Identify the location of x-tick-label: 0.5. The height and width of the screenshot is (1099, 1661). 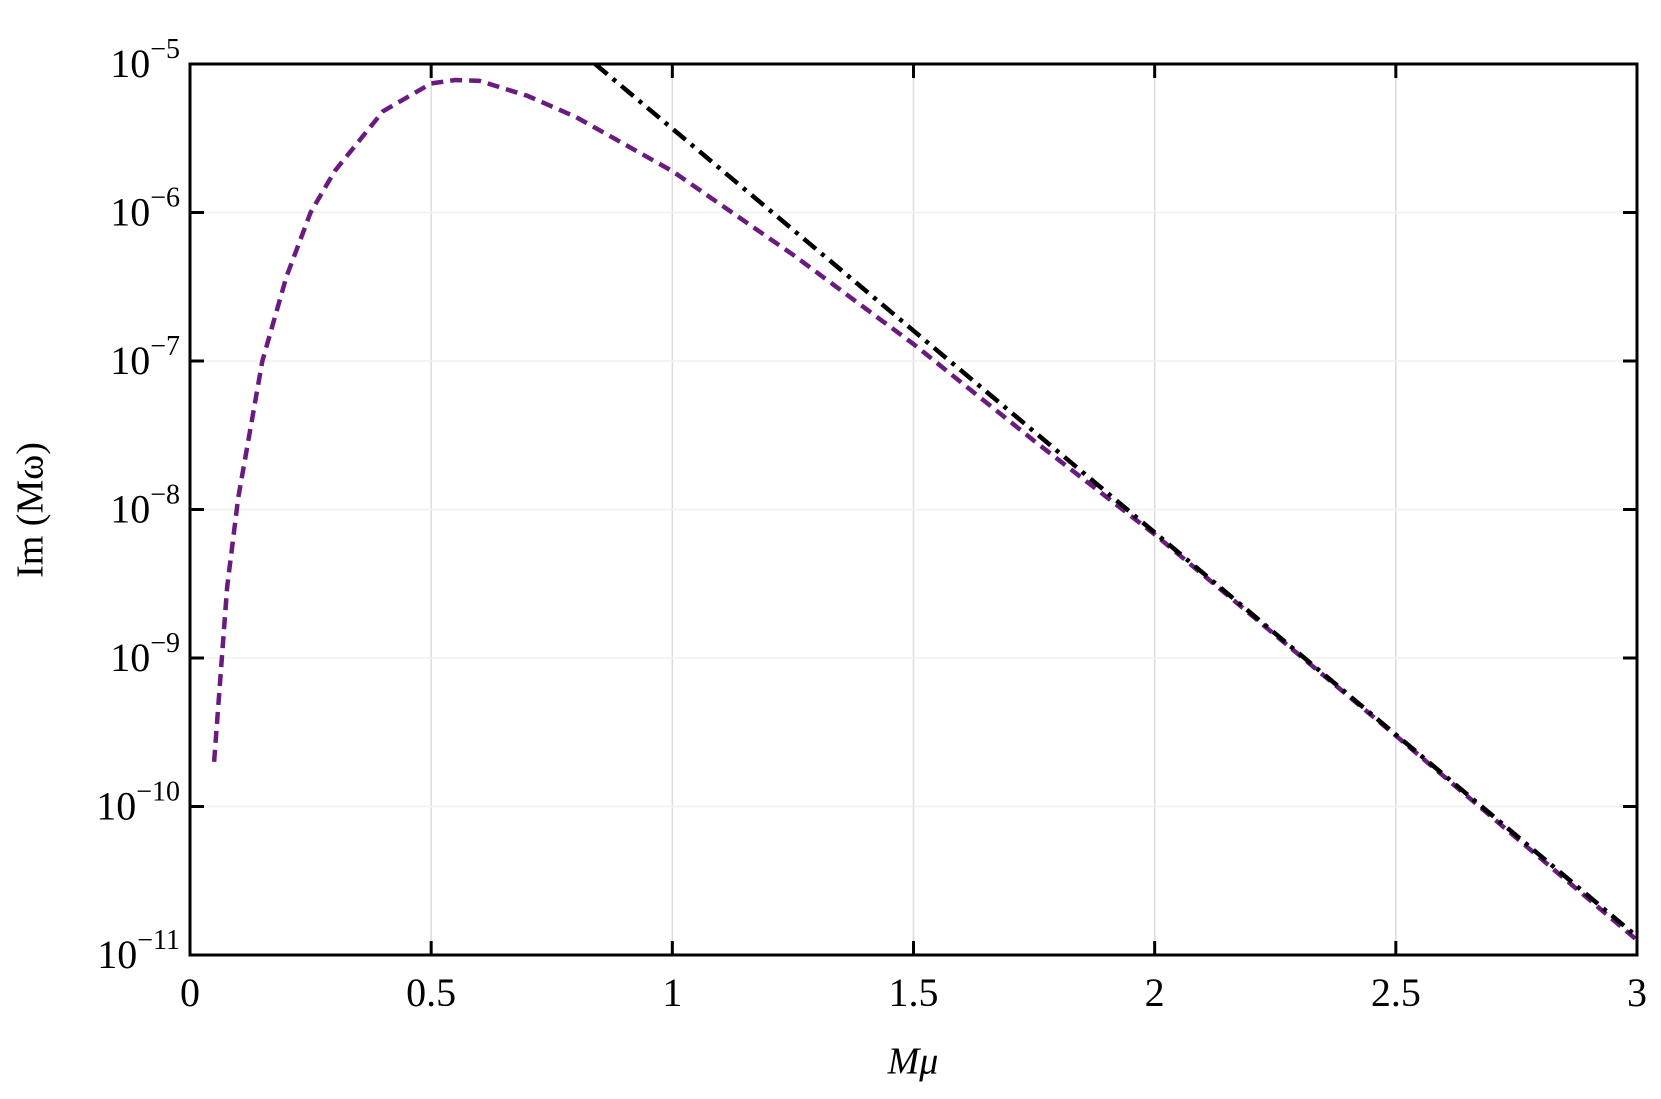
(431, 992).